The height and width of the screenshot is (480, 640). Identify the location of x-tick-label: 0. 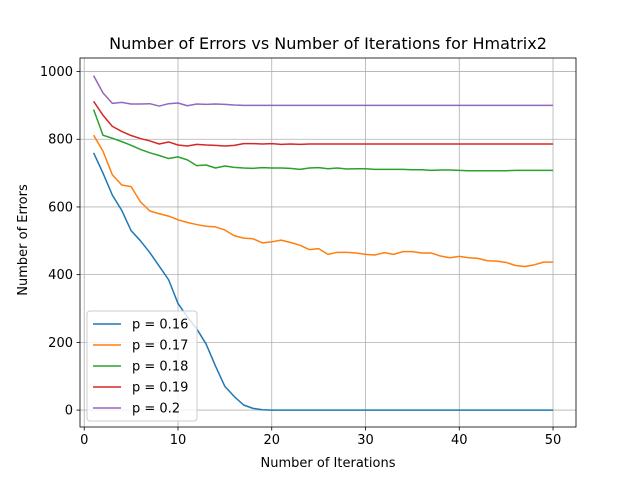
(84, 440).